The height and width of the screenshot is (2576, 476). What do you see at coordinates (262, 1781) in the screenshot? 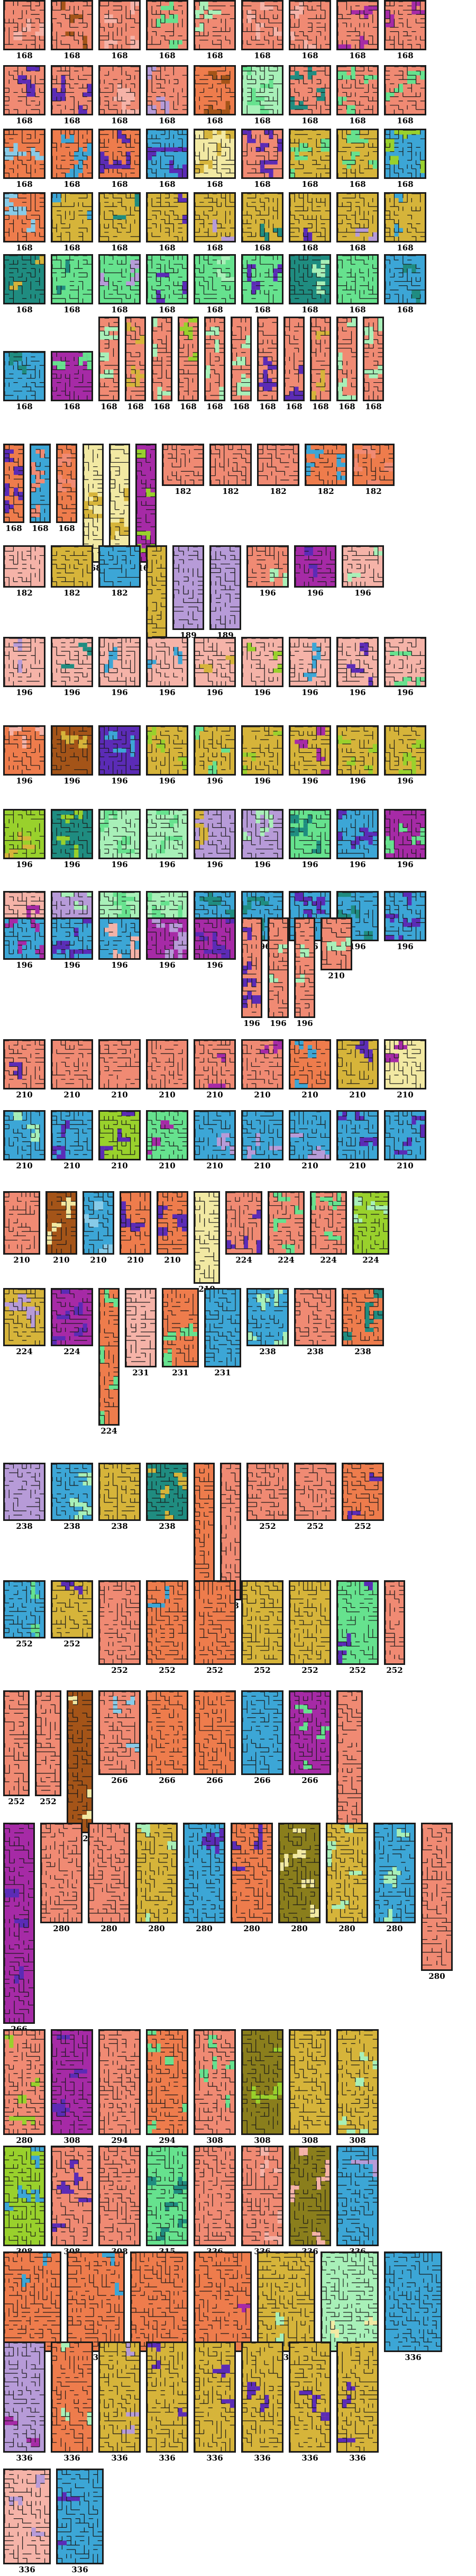
I see `tile-count-label: 266` at bounding box center [262, 1781].